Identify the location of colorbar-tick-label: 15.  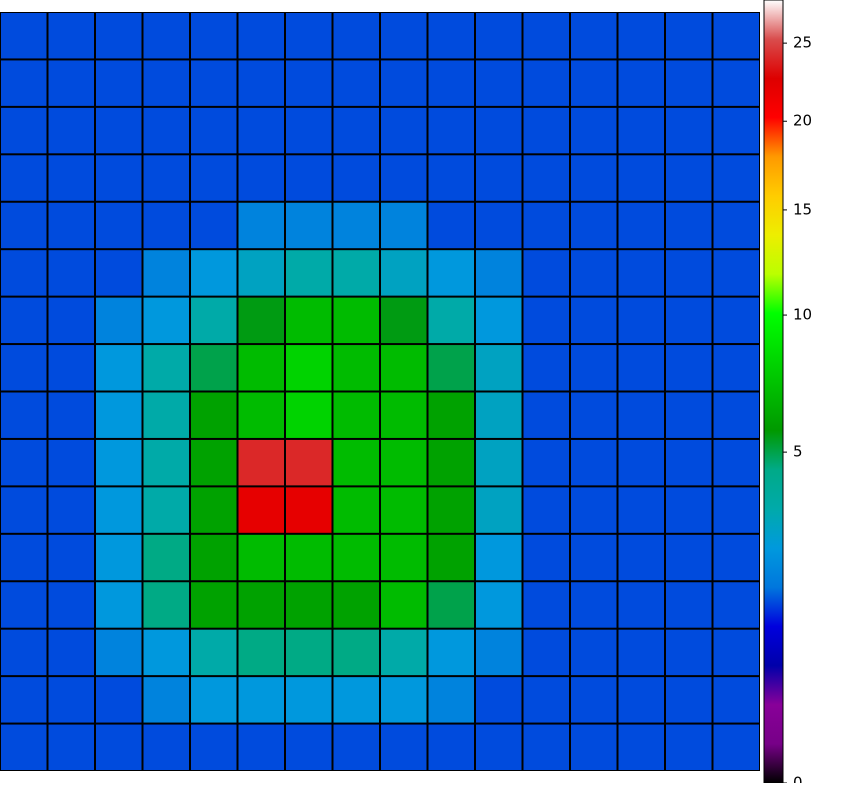
(802, 209).